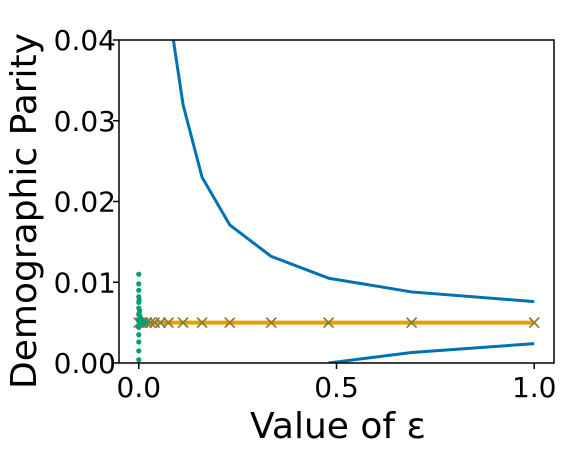 This screenshot has height=453, width=572. Describe the element at coordinates (336, 387) in the screenshot. I see `x-tick-label: 0.5` at that location.